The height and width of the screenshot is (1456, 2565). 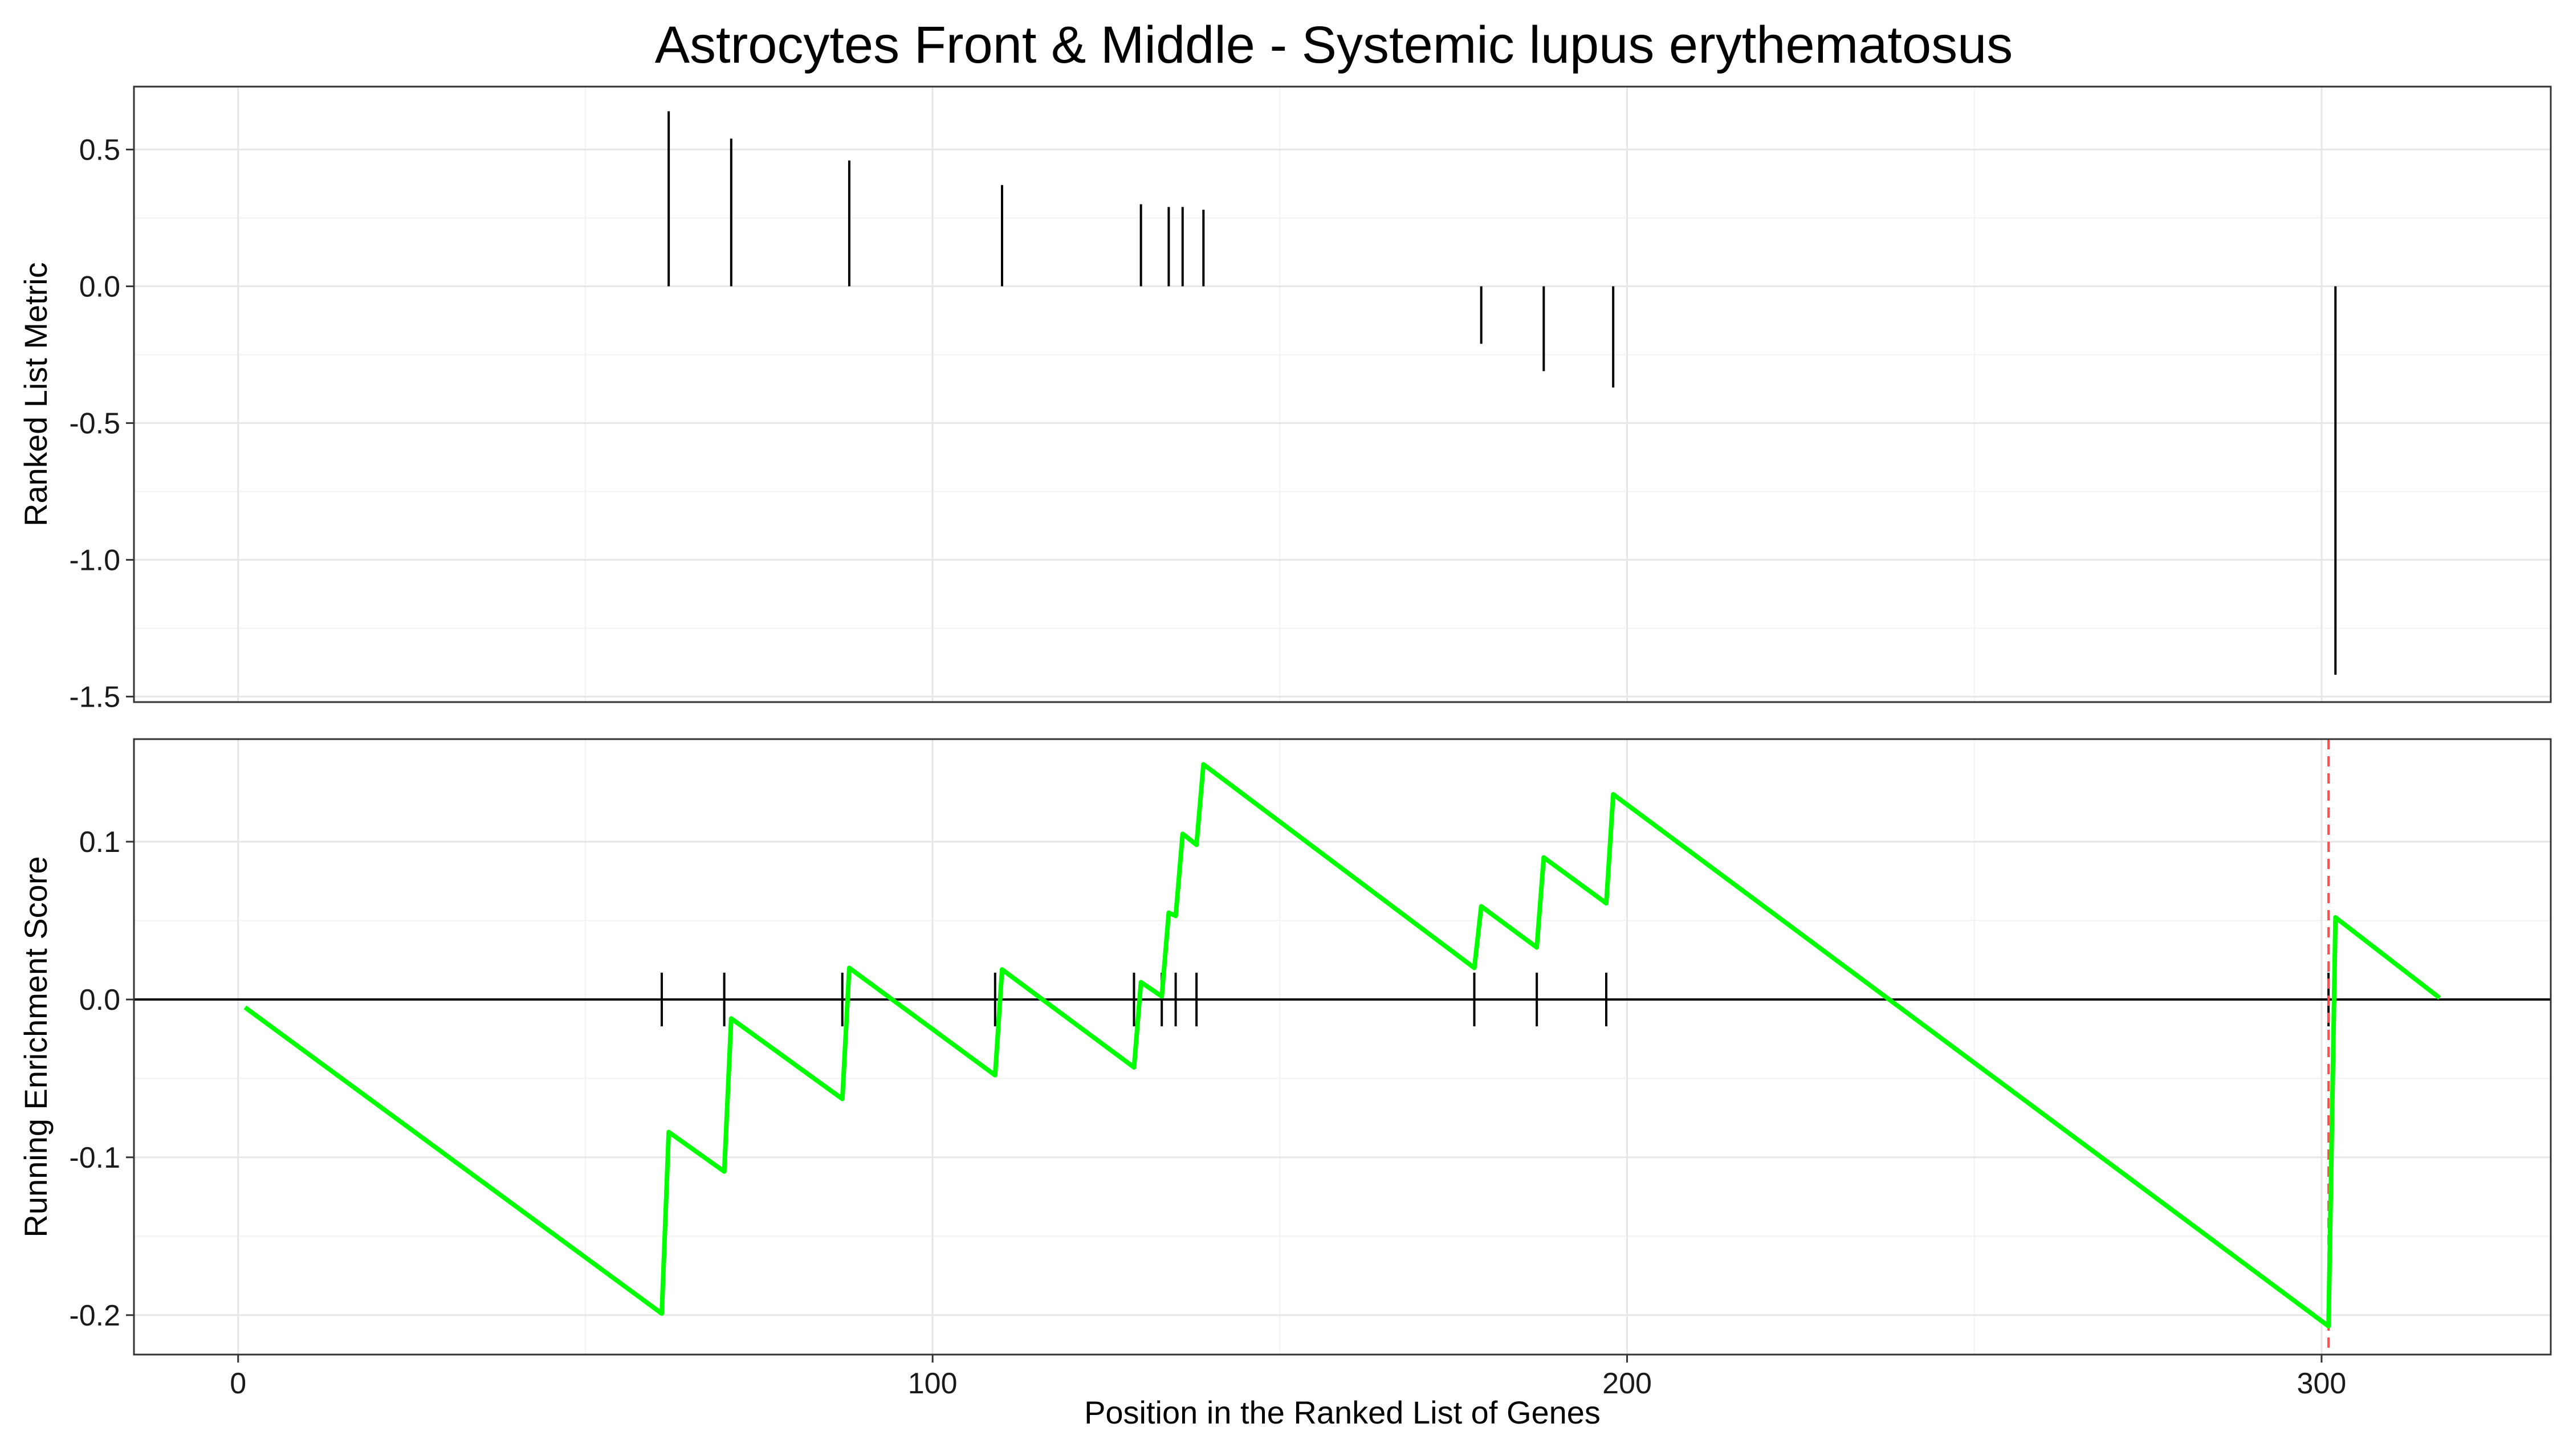 What do you see at coordinates (99, 149) in the screenshot?
I see `ranked-metric-y-tick-label: 0.5` at bounding box center [99, 149].